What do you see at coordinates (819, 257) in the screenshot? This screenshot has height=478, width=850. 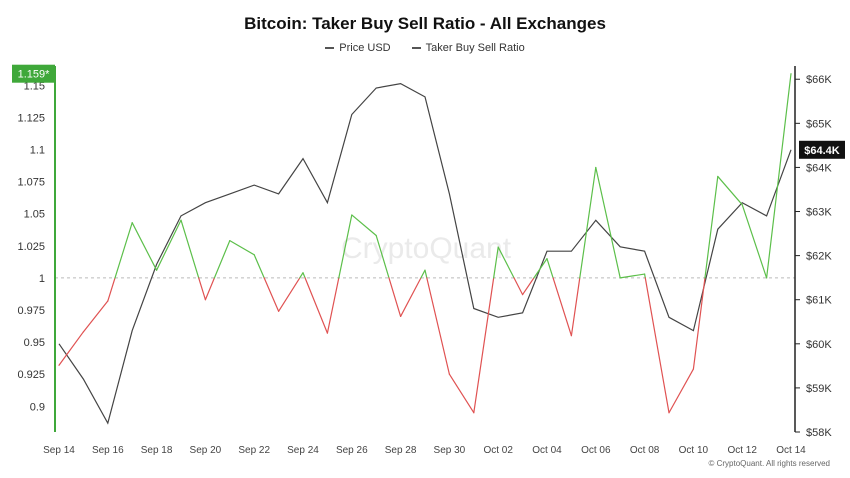 I see `right-tick-label: $62K` at bounding box center [819, 257].